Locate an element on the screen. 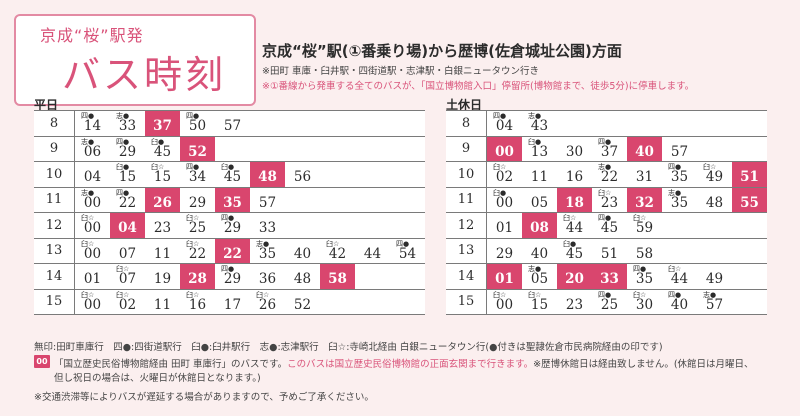 This screenshot has width=800, height=416. hour-cell: 9 is located at coordinates (466, 148).